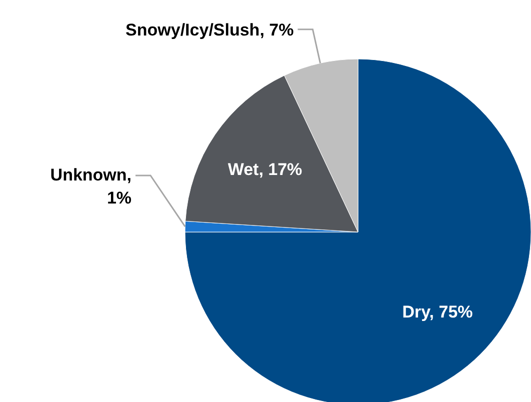  I want to click on slice-label: Wet, 17%, so click(265, 169).